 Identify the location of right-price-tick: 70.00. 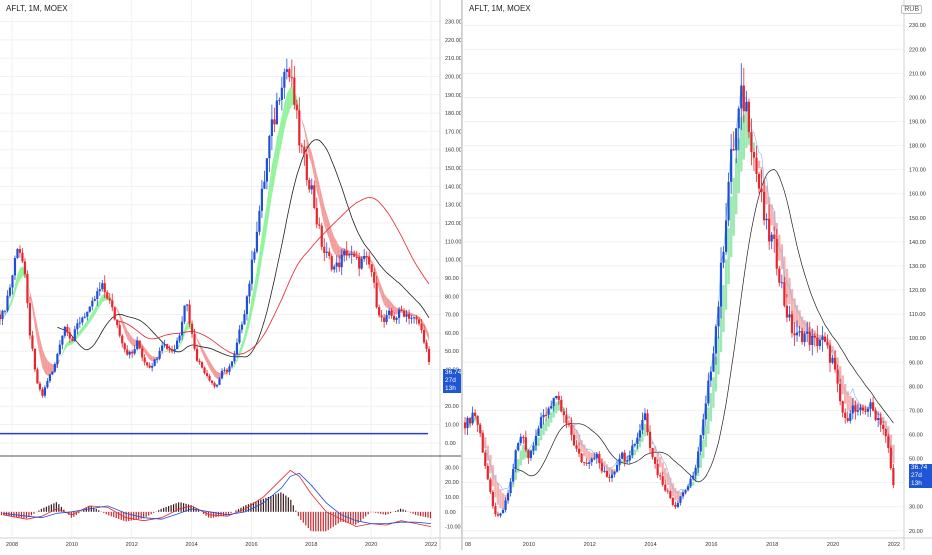
(916, 411).